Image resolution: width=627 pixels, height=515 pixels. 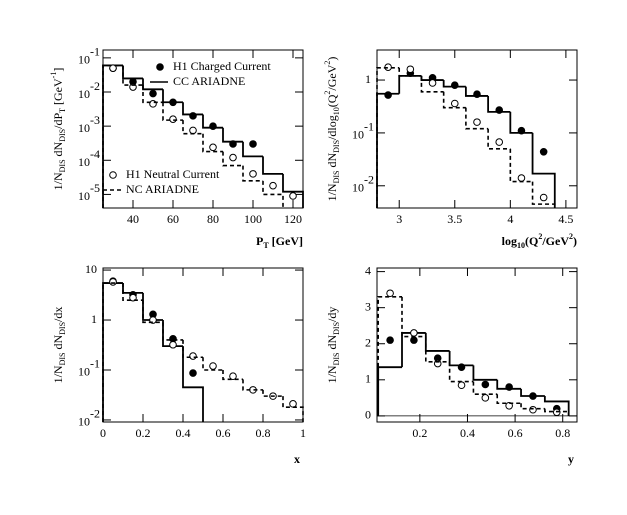 I want to click on label-part: /dx, so click(x=58, y=314).